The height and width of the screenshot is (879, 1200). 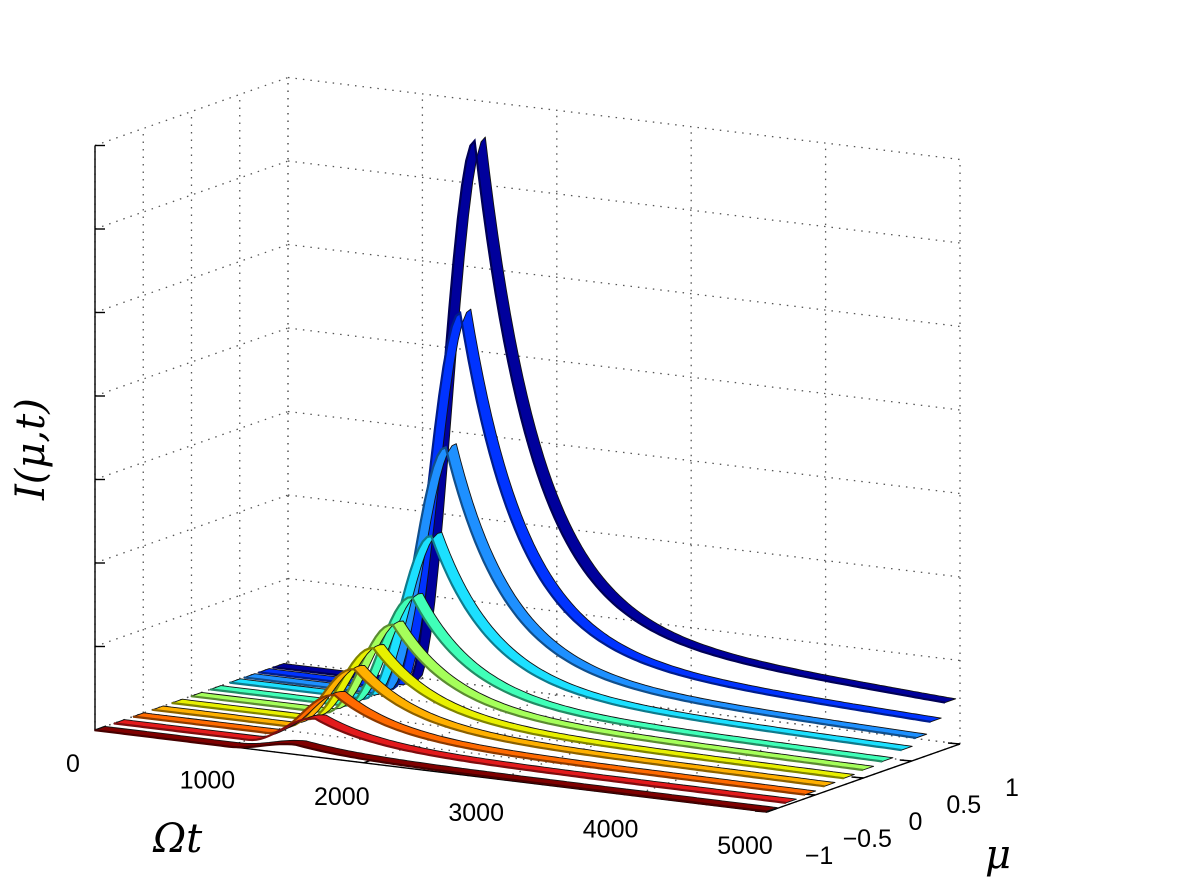 I want to click on y-axis-label: μ, so click(x=998, y=855).